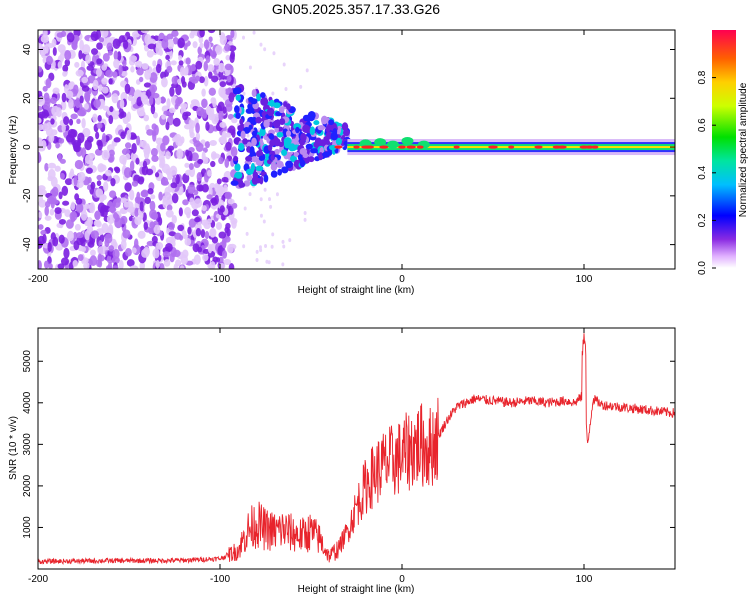 This screenshot has width=750, height=600. Describe the element at coordinates (702, 125) in the screenshot. I see `colorbar-tick-label: 0.6` at that location.